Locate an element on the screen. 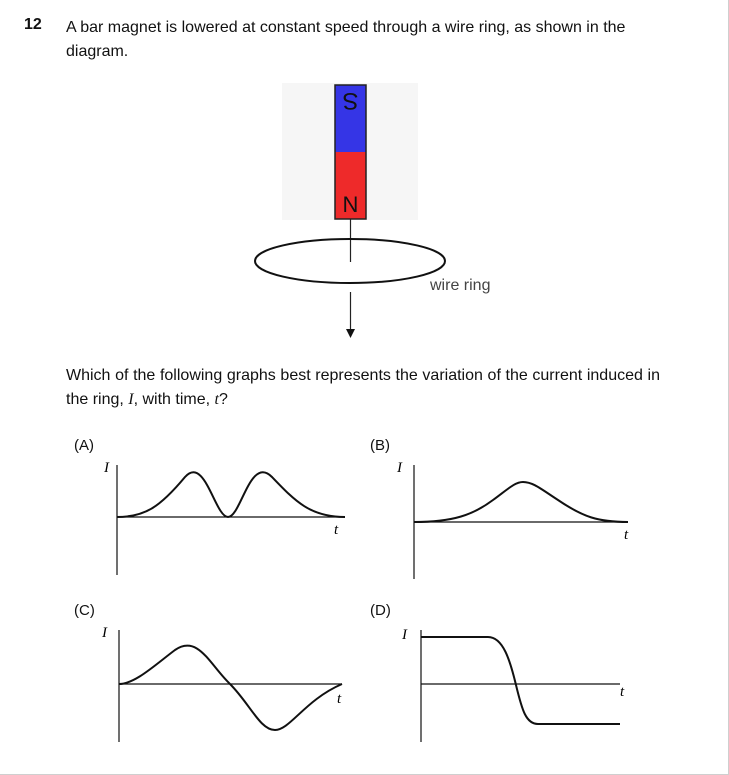 This screenshot has height=775, width=729. option-d-x-label: t is located at coordinates (622, 692).